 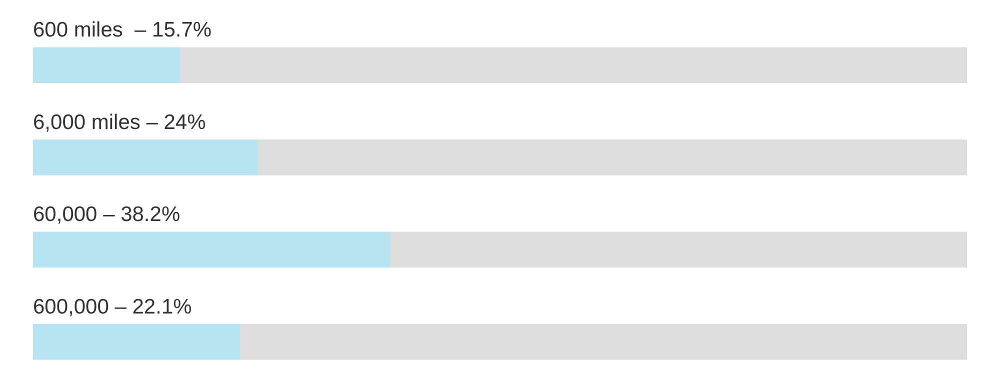 What do you see at coordinates (182, 30) in the screenshot?
I see `data-label: 15.7%` at bounding box center [182, 30].